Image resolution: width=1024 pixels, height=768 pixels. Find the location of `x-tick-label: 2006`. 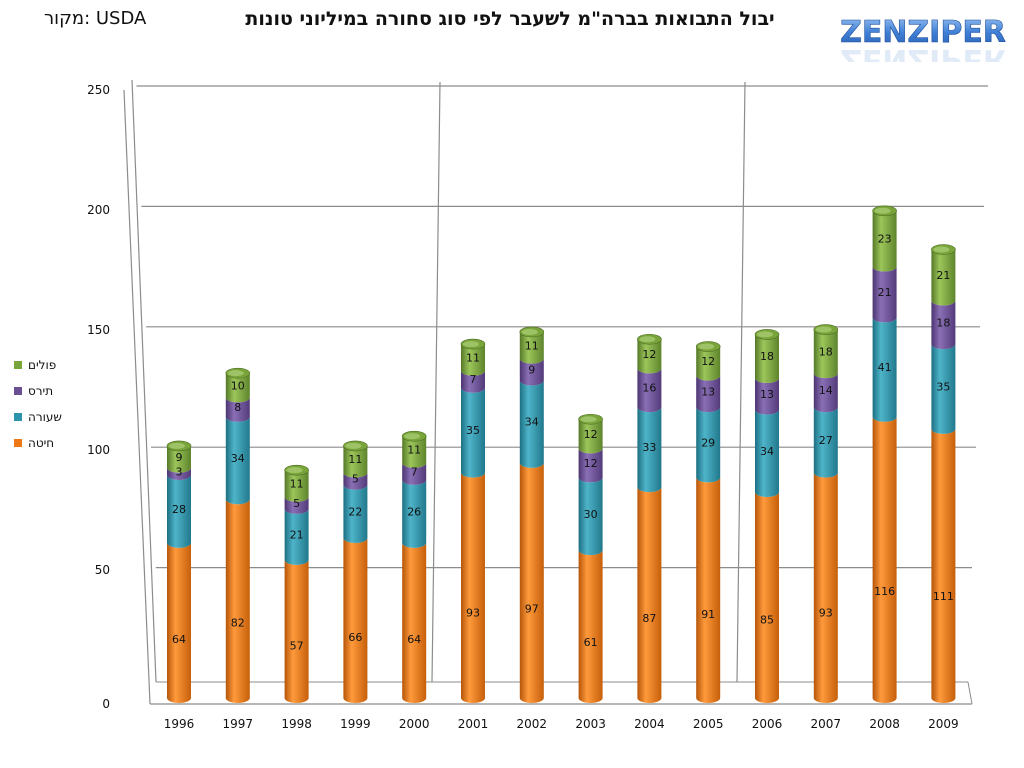

x-tick-label: 2006 is located at coordinates (767, 724).